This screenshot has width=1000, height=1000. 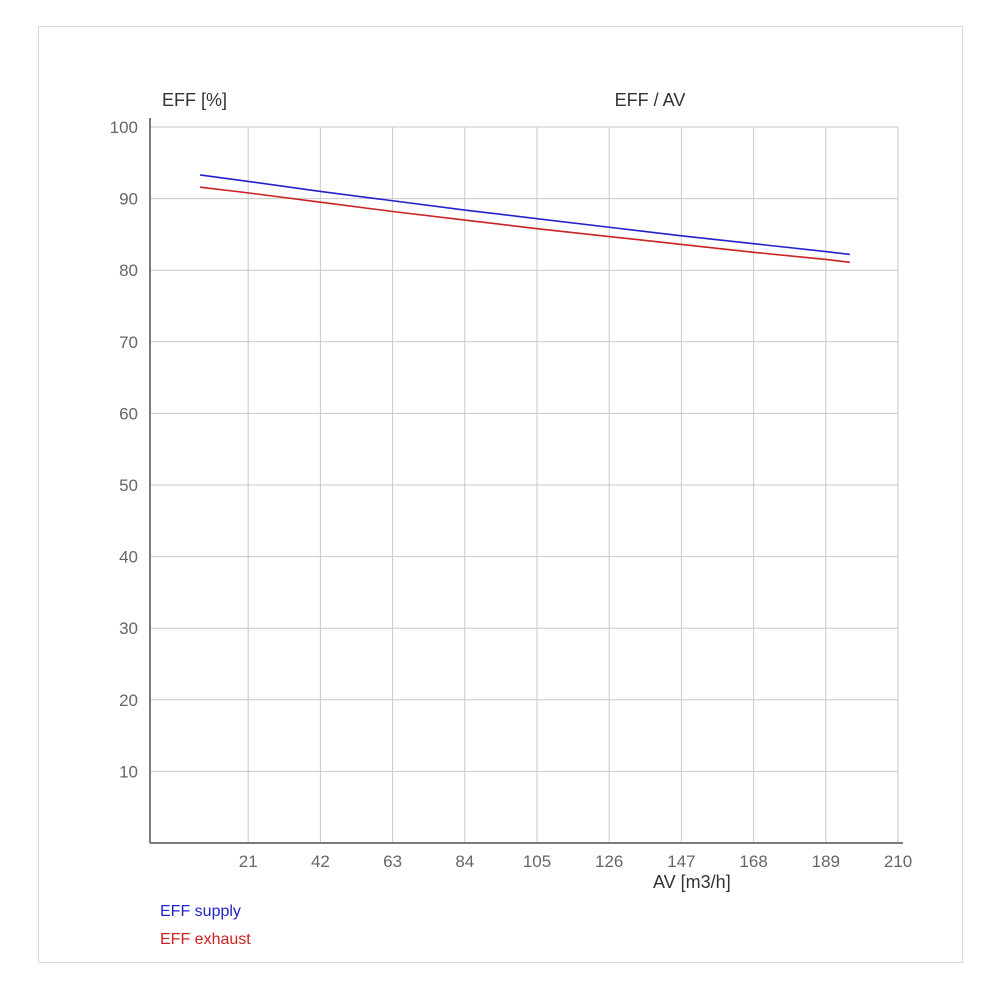 What do you see at coordinates (753, 861) in the screenshot?
I see `x-tick-label: 168` at bounding box center [753, 861].